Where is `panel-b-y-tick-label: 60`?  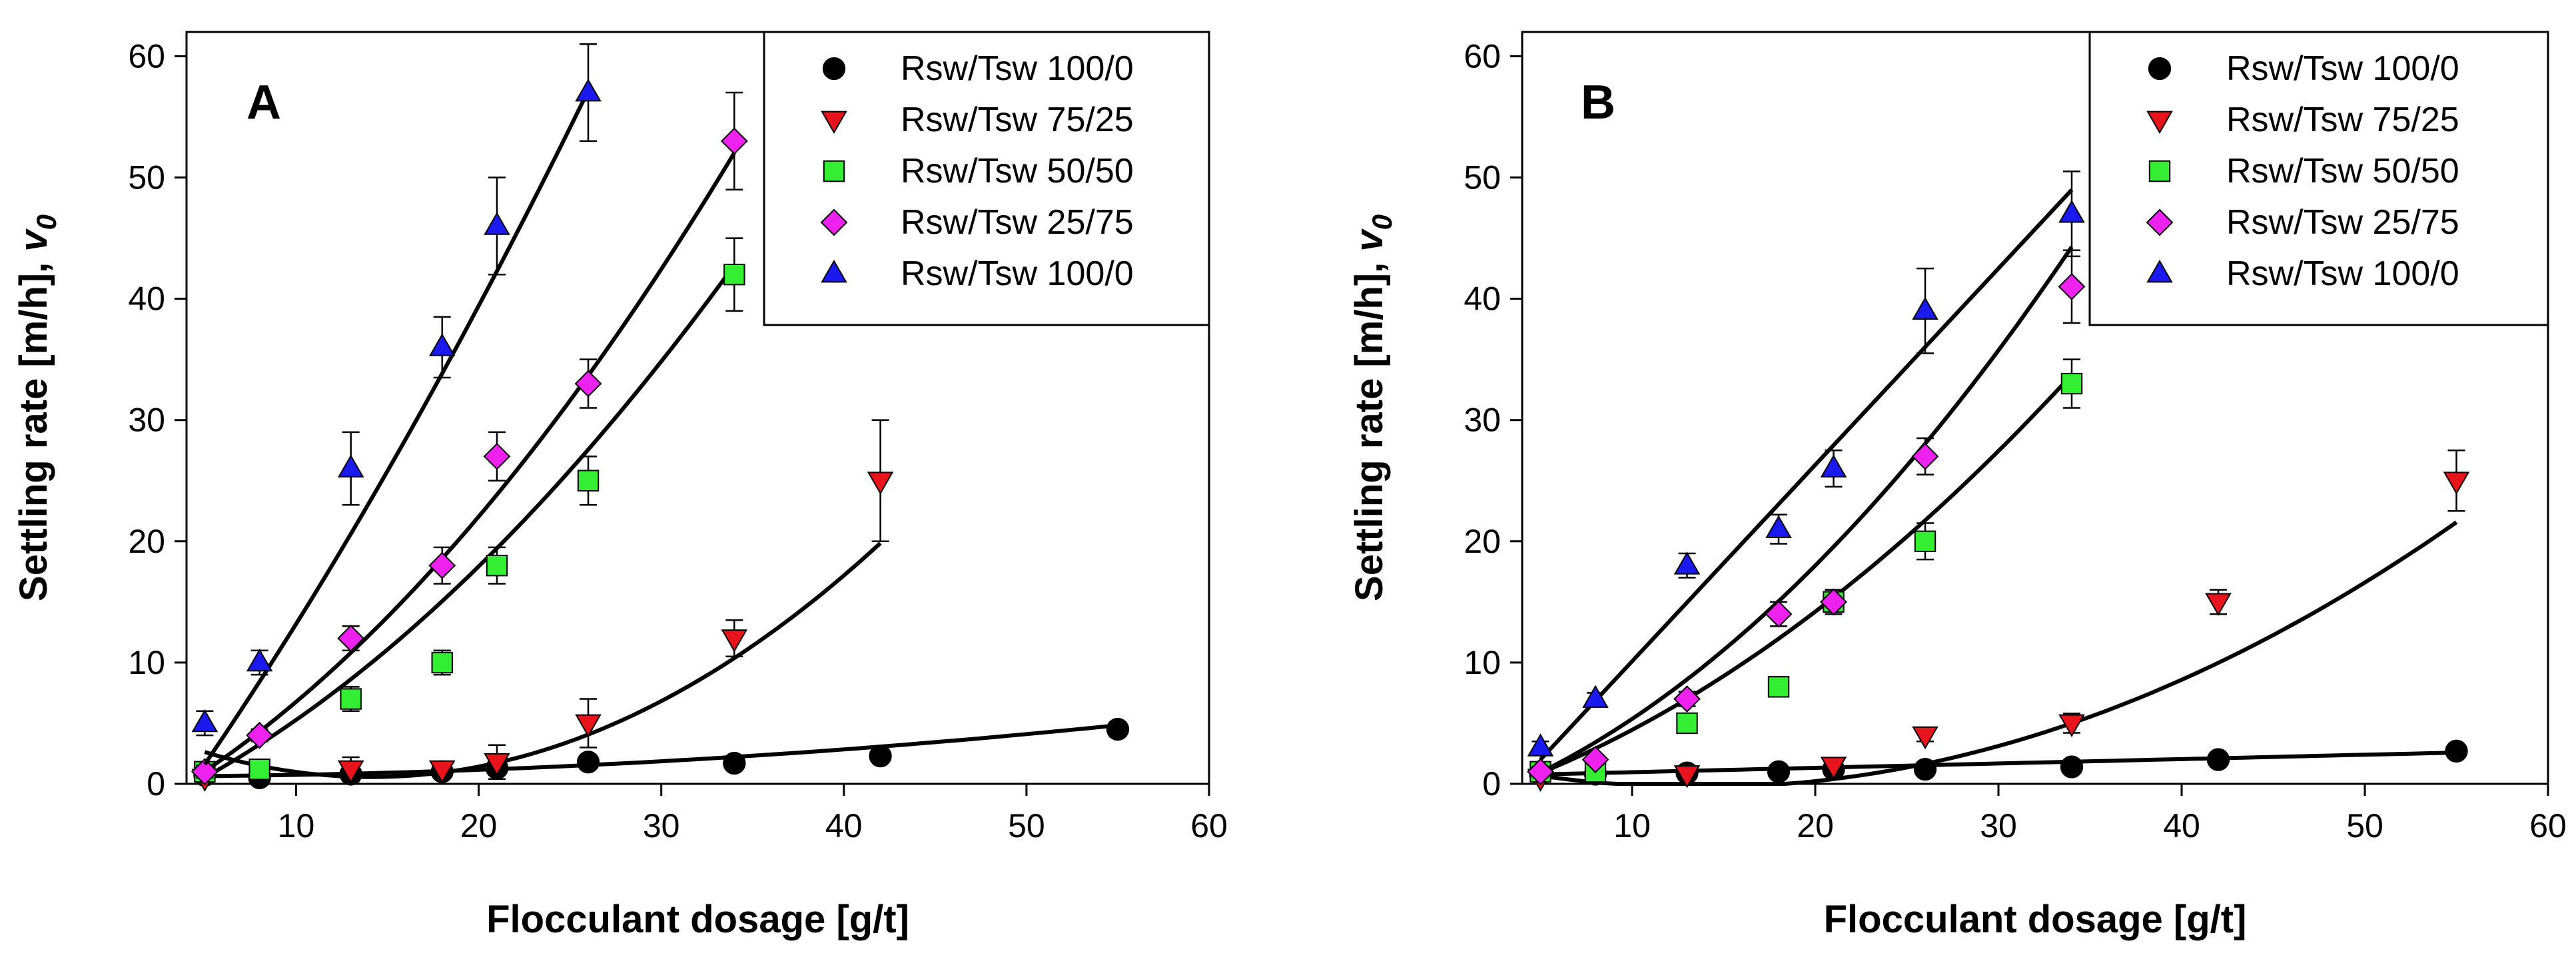 panel-b-y-tick-label: 60 is located at coordinates (1482, 56).